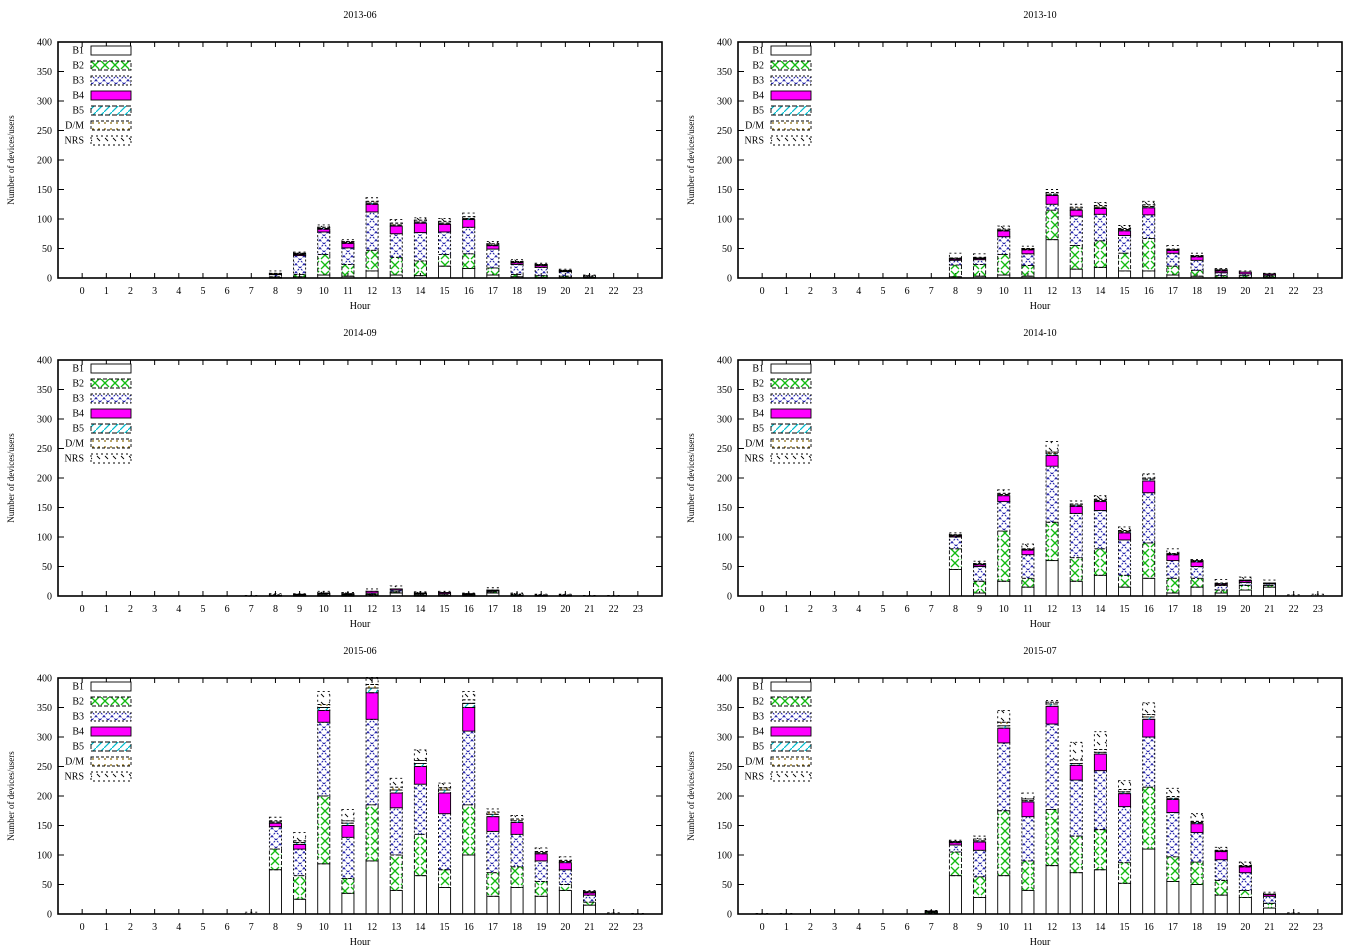 The image size is (1351, 952). Describe the element at coordinates (78, 747) in the screenshot. I see `legend-label: B5` at that location.